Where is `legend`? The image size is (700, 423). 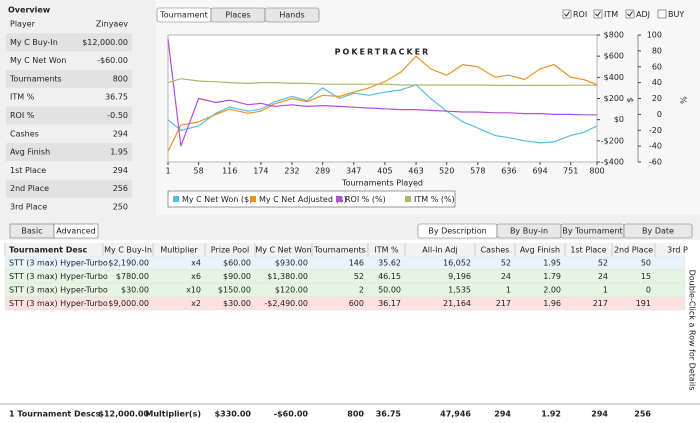
legend is located at coordinates (311, 199).